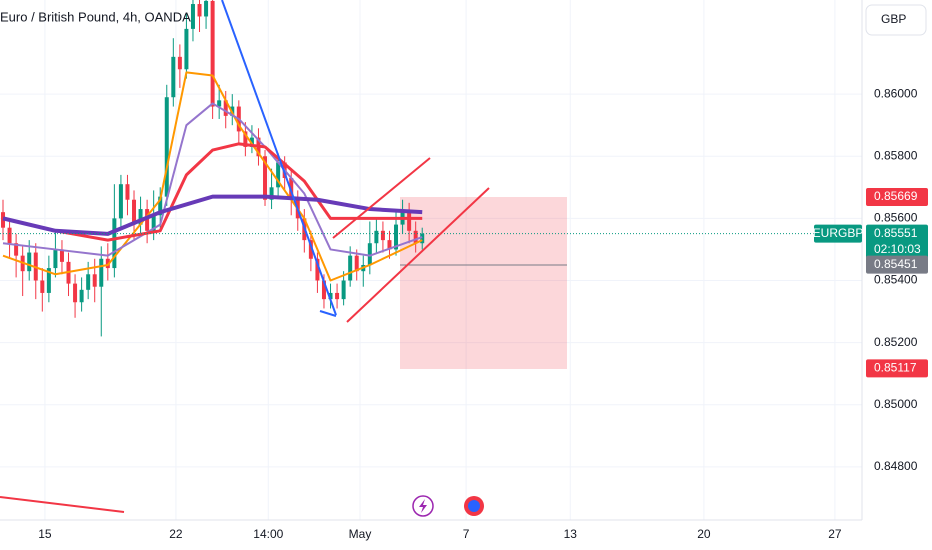  What do you see at coordinates (896, 342) in the screenshot?
I see `y-tick-label: 0.85200` at bounding box center [896, 342].